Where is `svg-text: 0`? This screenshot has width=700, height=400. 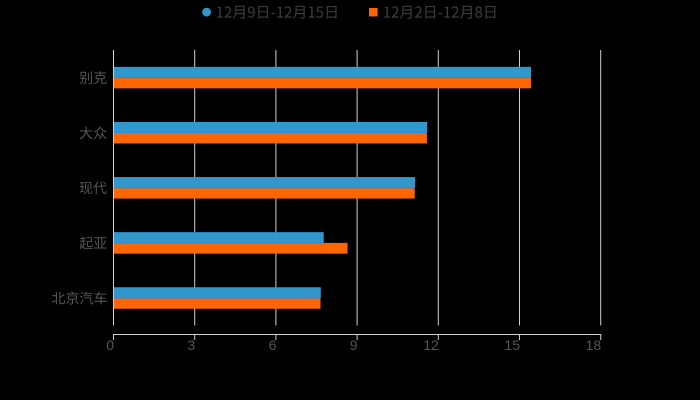 svg-text: 0 is located at coordinates (110, 345).